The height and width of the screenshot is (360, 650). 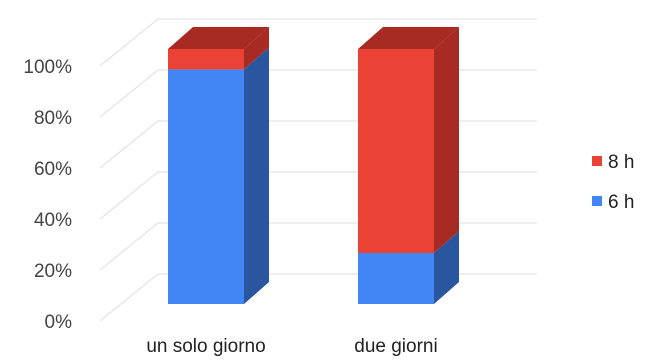 What do you see at coordinates (53, 220) in the screenshot?
I see `y-tick-label: 40%` at bounding box center [53, 220].